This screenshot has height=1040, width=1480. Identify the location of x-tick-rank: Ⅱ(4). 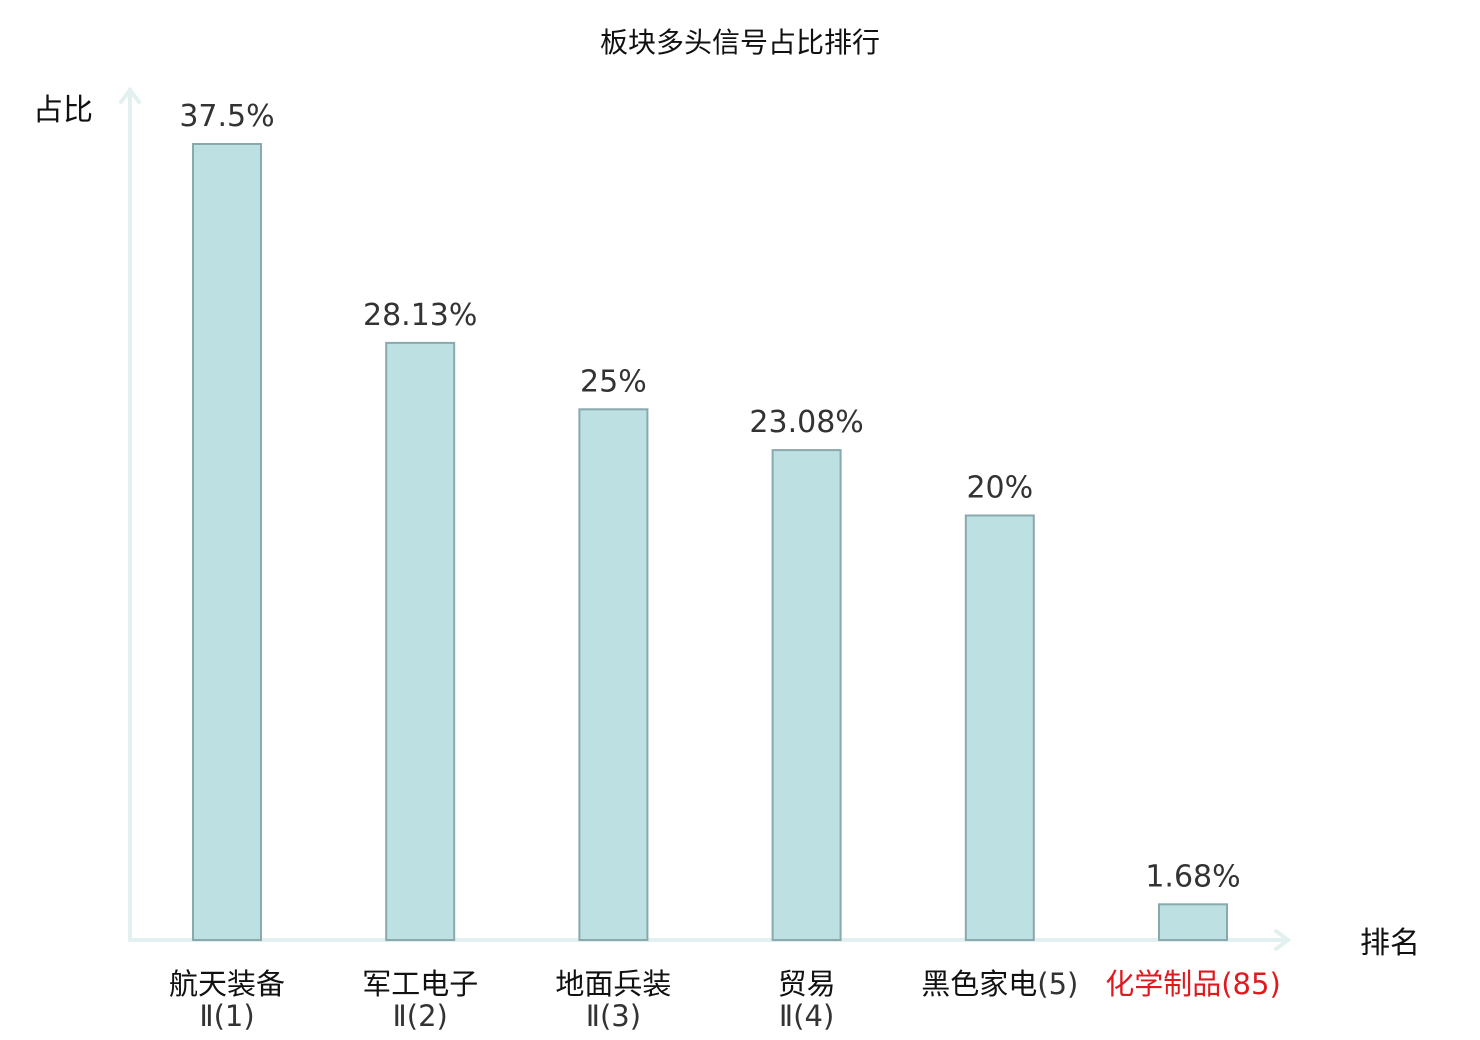
(806, 1016).